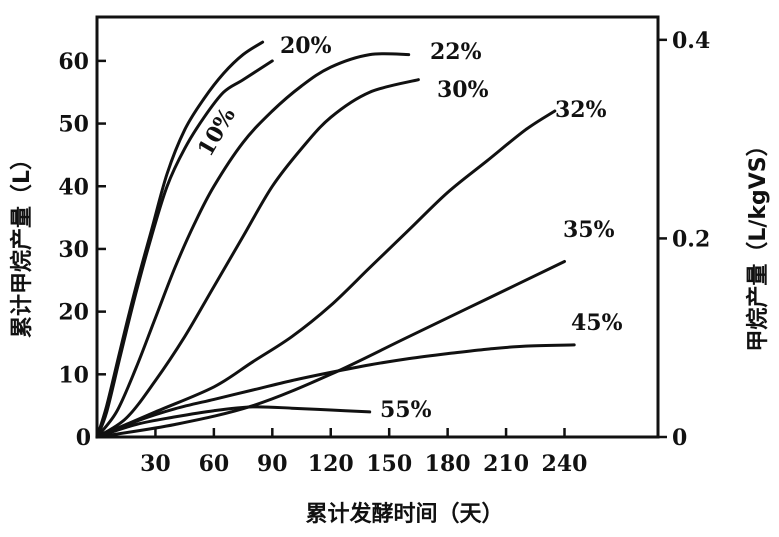 The image size is (779, 537). I want to click on x-tick-label: 0, so click(83, 438).